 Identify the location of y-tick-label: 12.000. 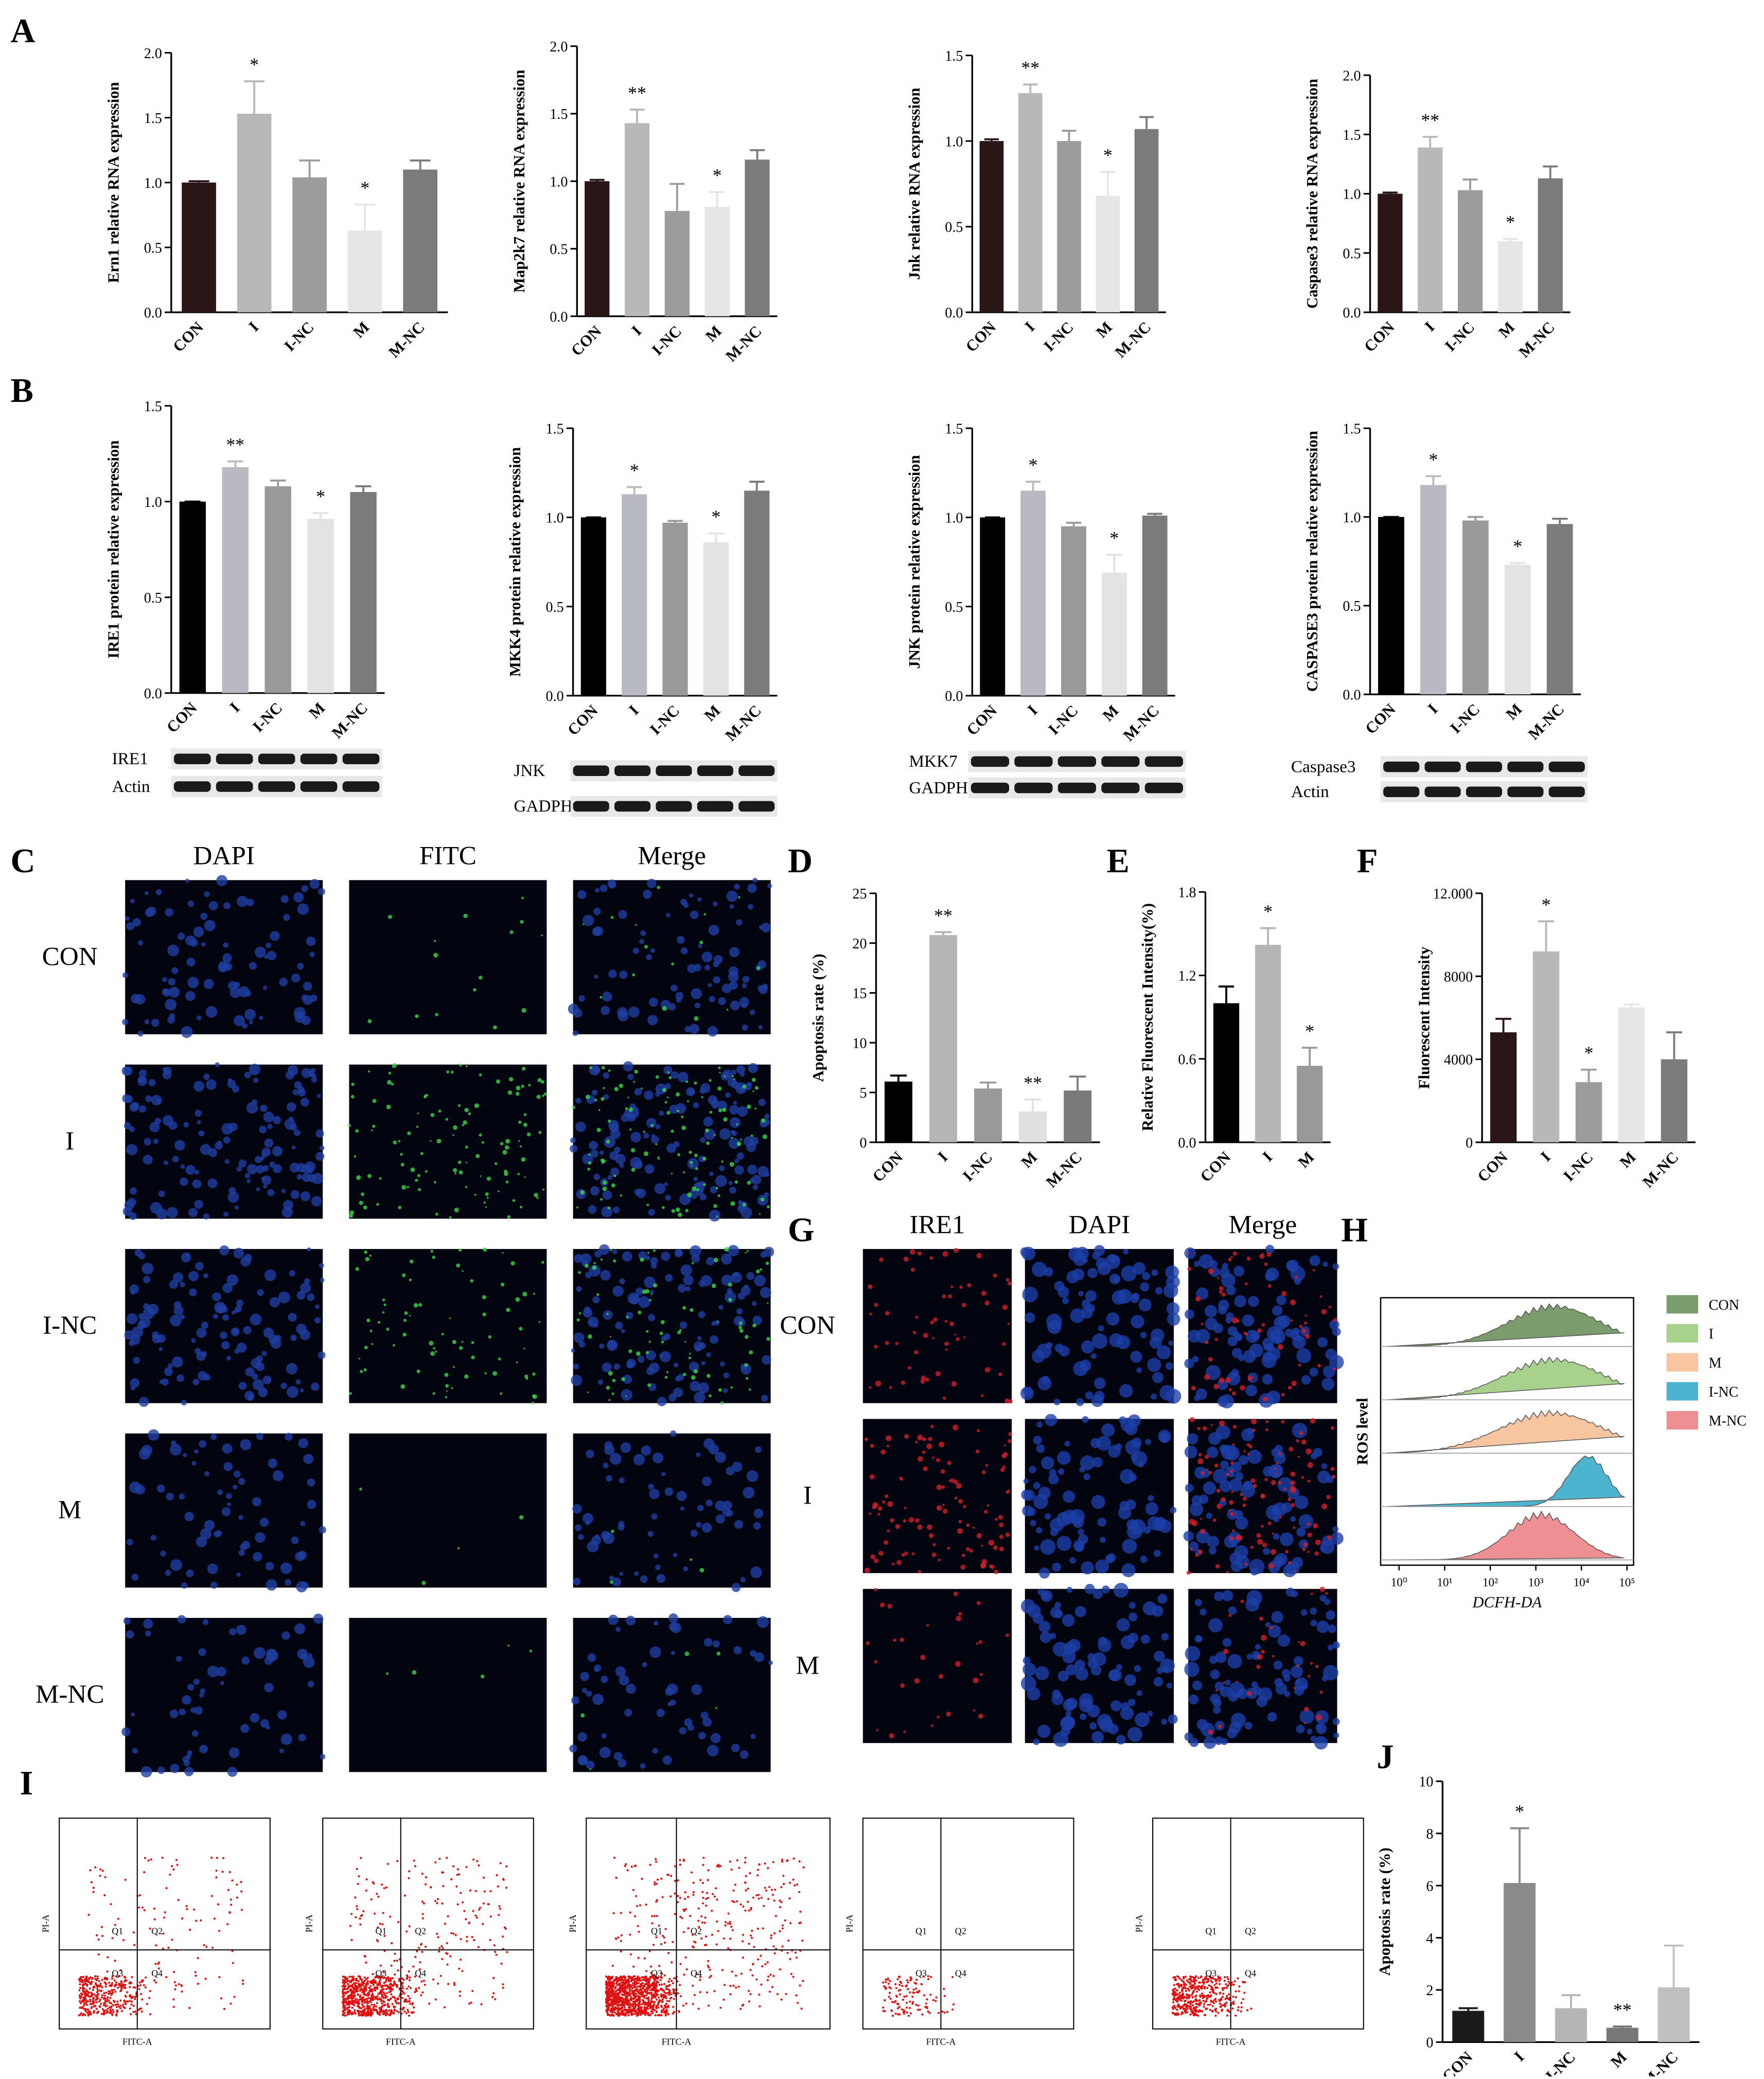
(1453, 894).